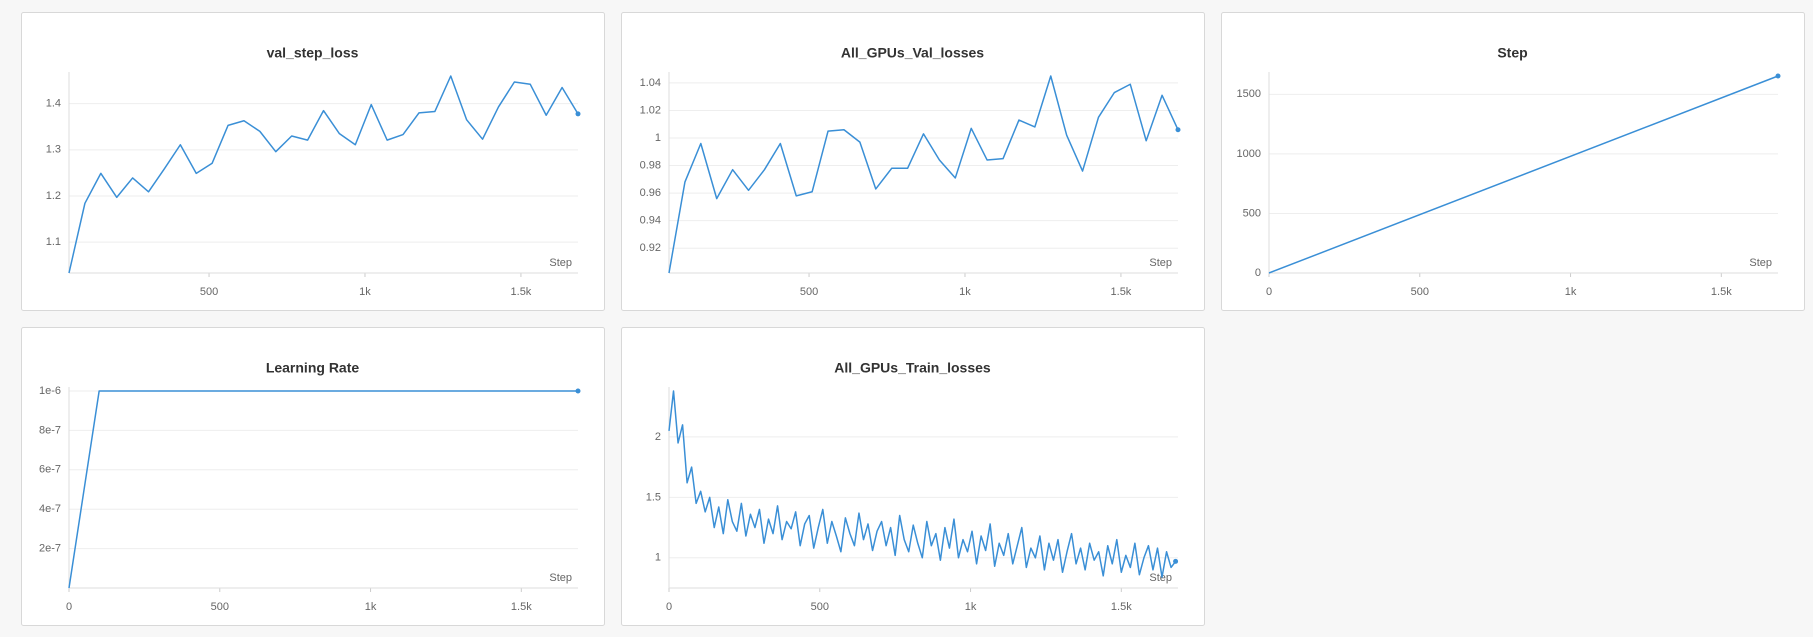 The width and height of the screenshot is (1813, 637). What do you see at coordinates (50, 430) in the screenshot?
I see `y-tick-label: 8e-7` at bounding box center [50, 430].